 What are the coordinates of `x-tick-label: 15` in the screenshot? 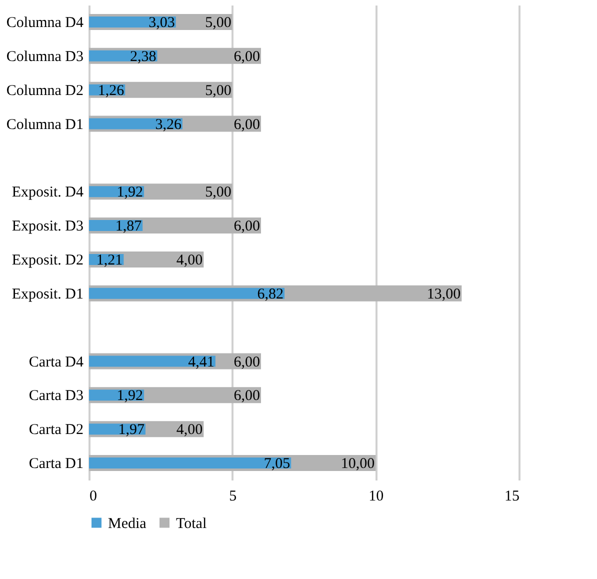 It's located at (512, 496).